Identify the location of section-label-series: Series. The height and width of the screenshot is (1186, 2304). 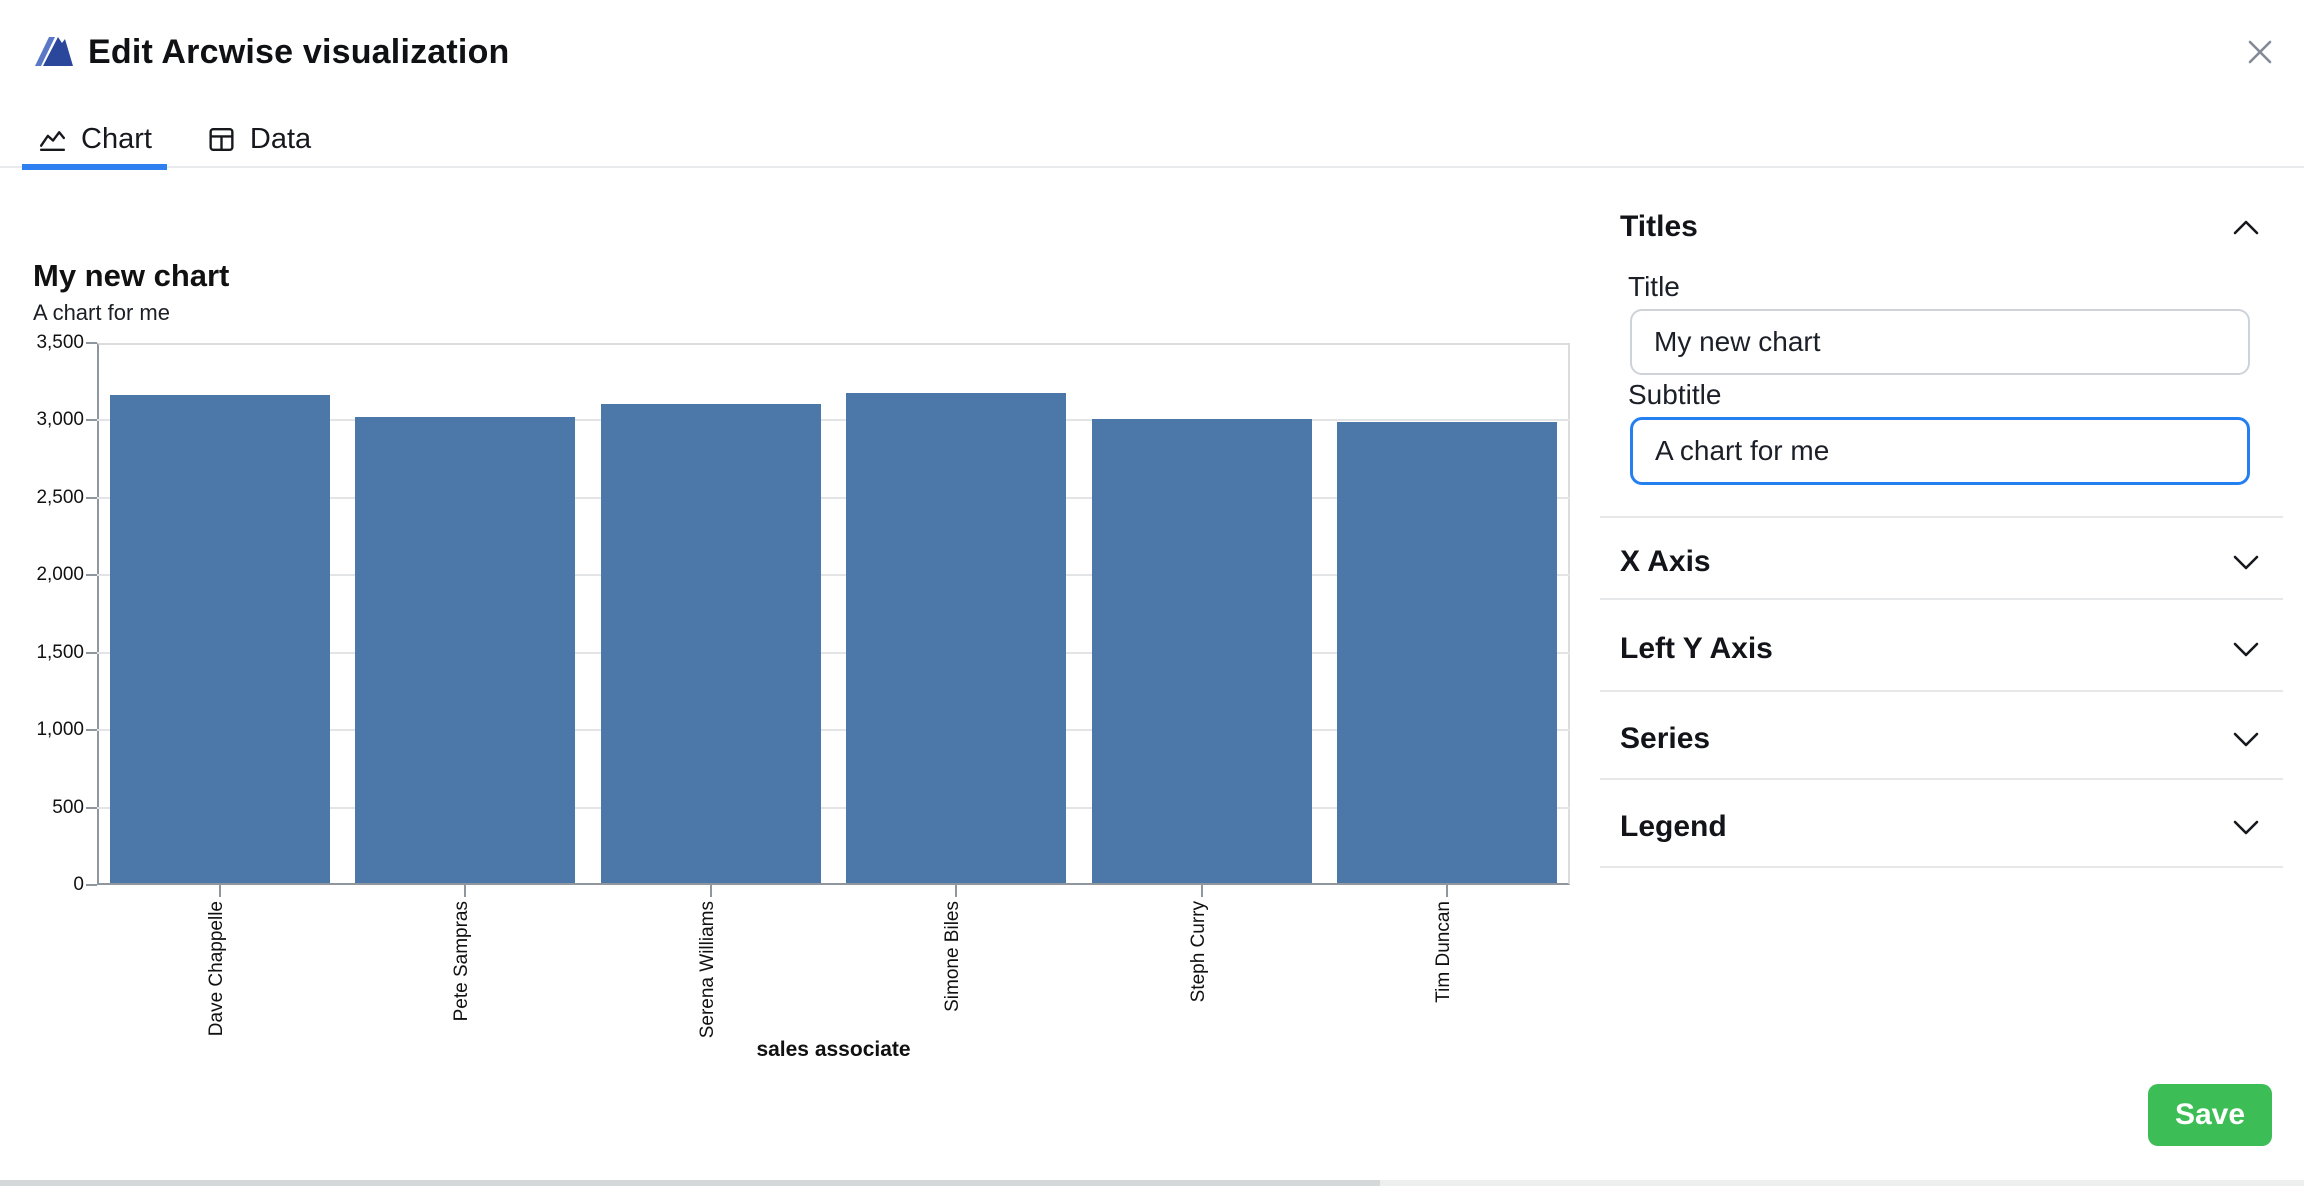
(1665, 738).